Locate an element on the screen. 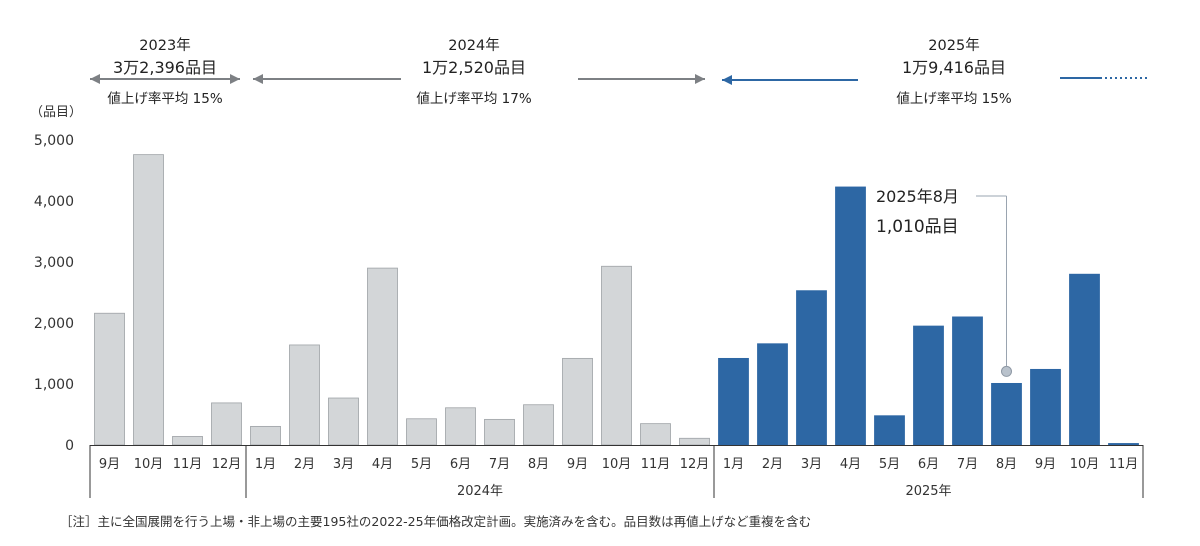 The width and height of the screenshot is (1200, 546). y-tick-label: 4,000 is located at coordinates (54, 202).